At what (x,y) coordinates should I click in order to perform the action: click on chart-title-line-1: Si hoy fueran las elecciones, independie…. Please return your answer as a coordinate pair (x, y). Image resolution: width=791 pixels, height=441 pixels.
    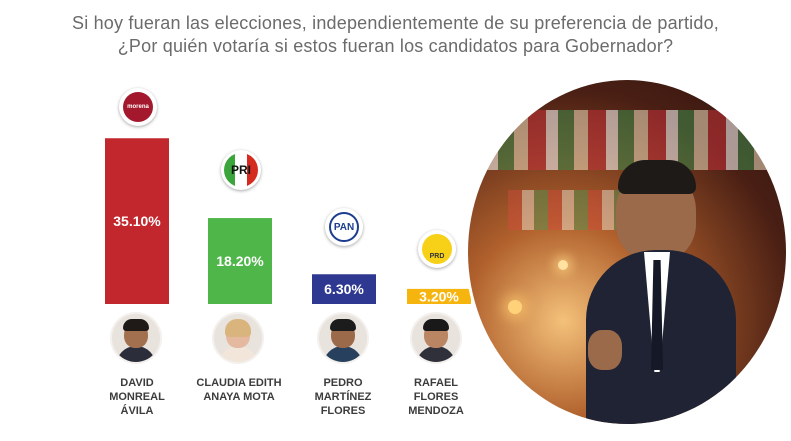
    Looking at the image, I should click on (395, 23).